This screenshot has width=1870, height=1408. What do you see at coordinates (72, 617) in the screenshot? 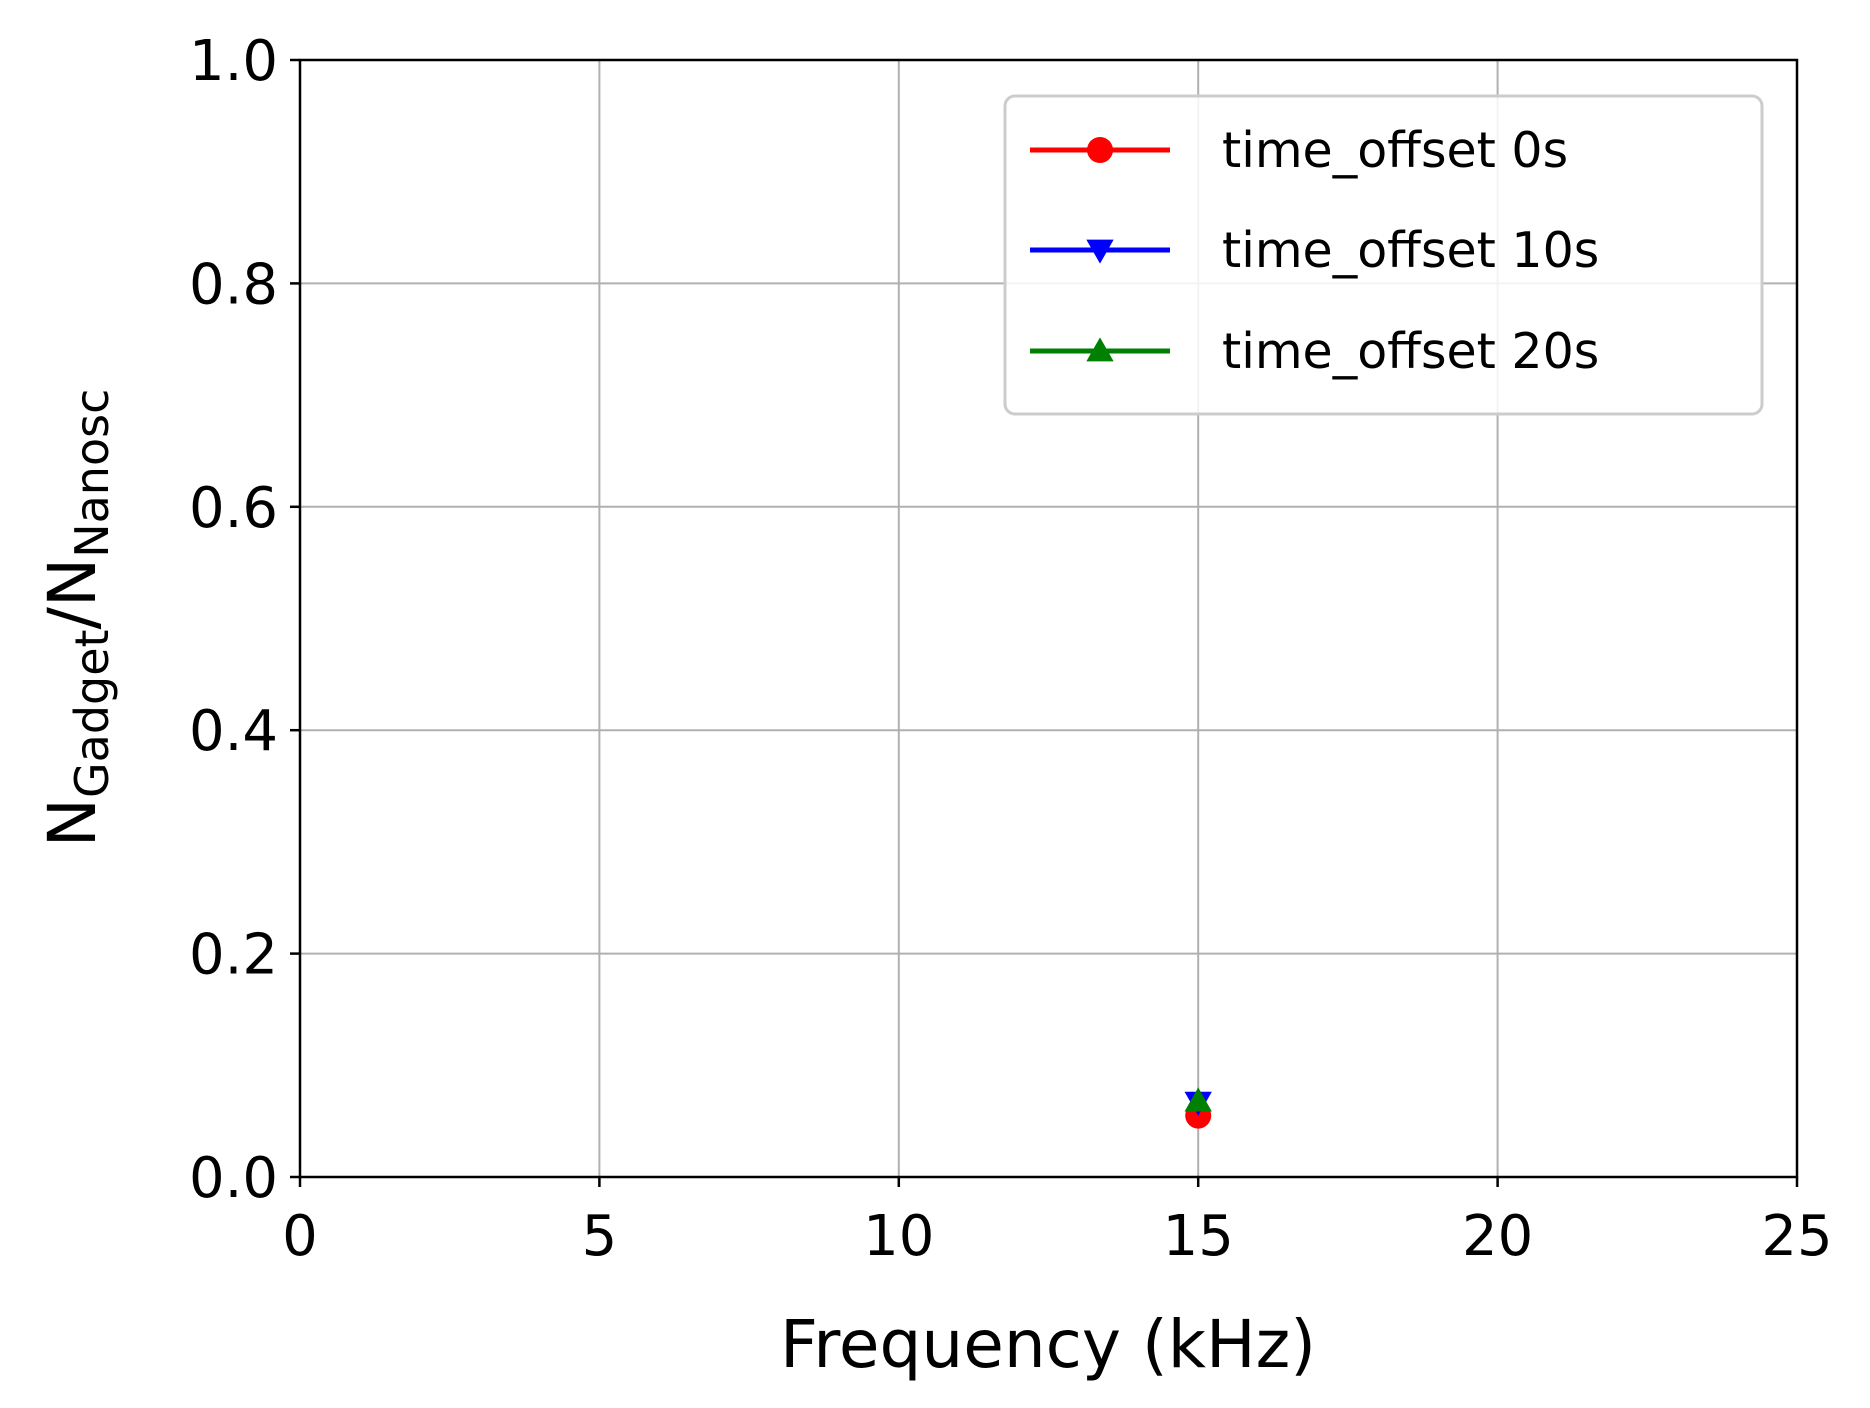
I see `y-axis-title-slash: /` at bounding box center [72, 617].